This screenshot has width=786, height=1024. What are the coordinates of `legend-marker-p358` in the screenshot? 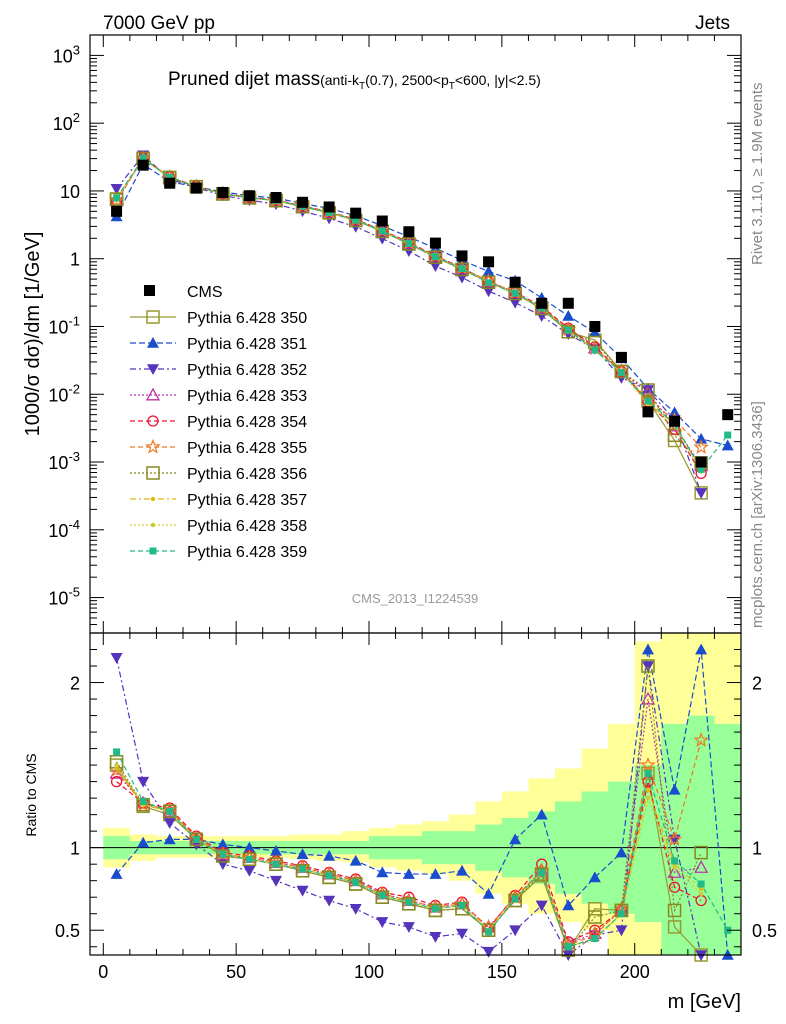 It's located at (153, 525).